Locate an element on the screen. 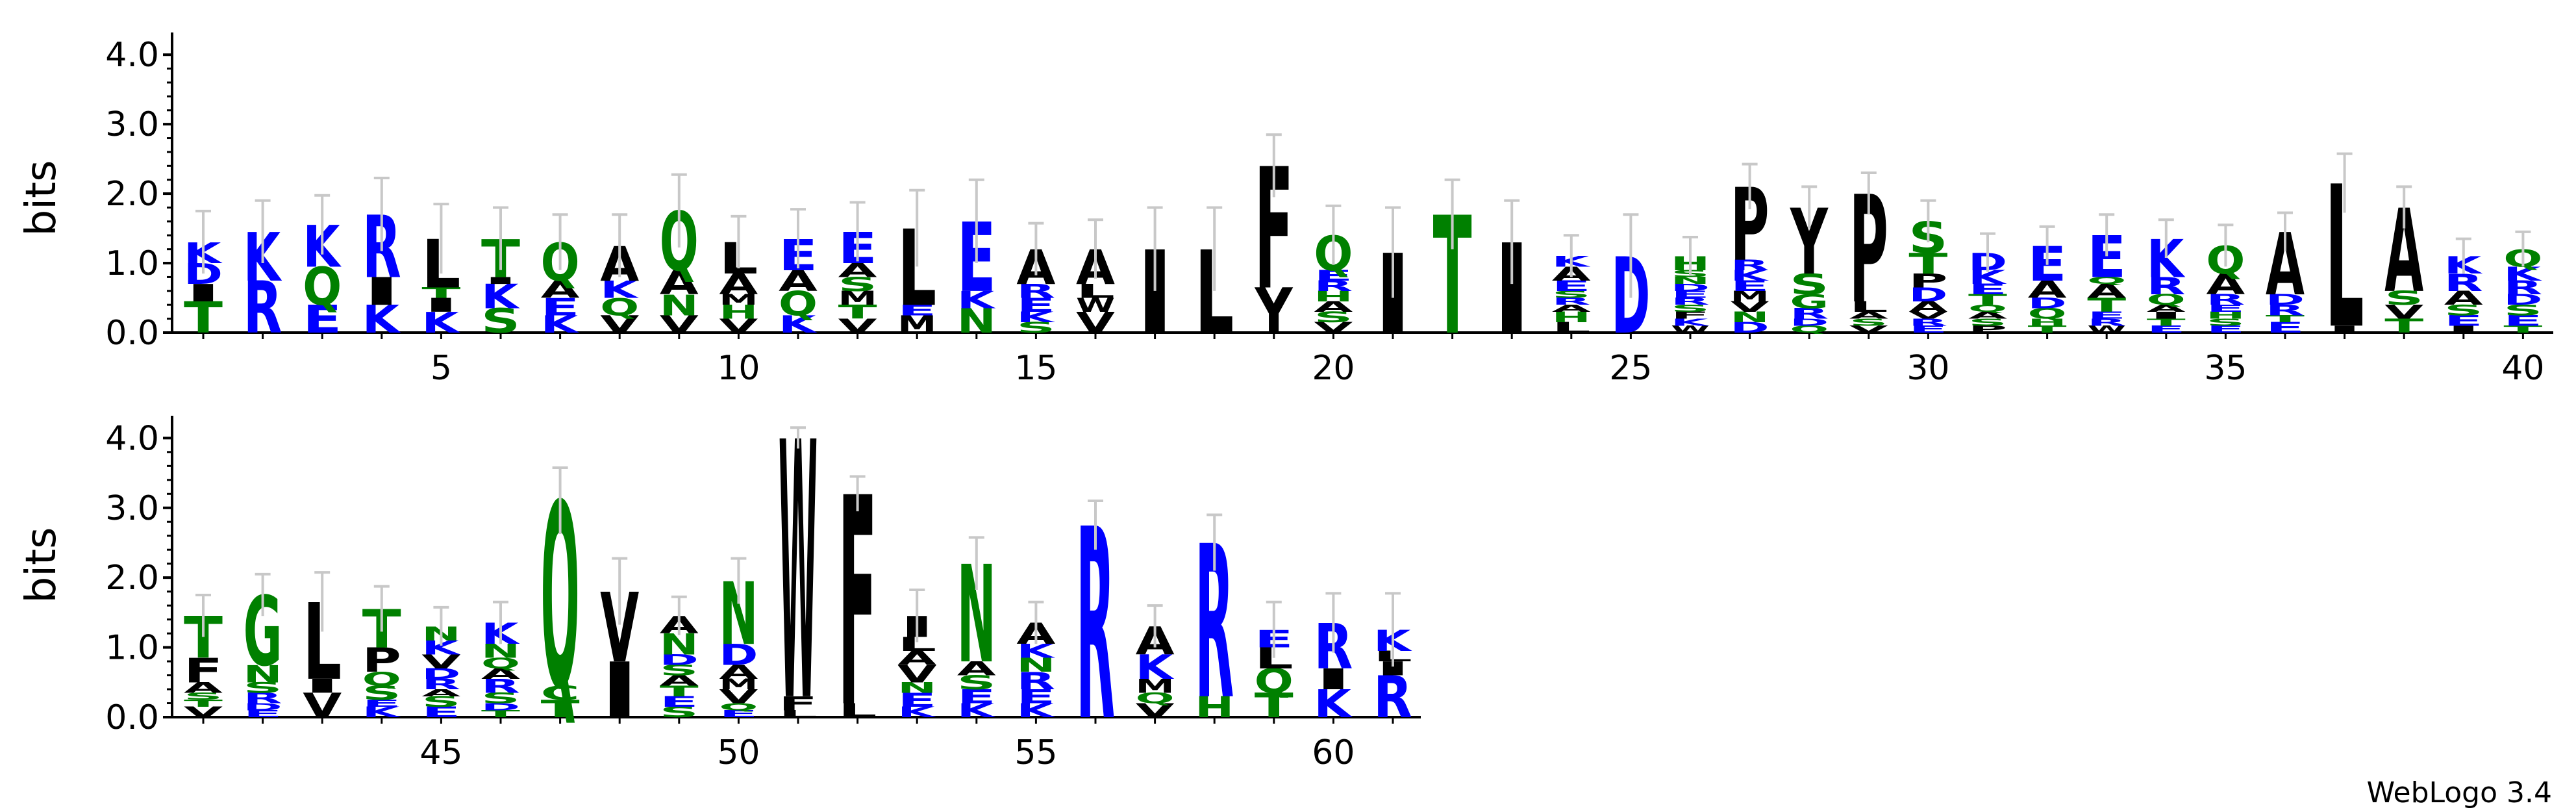 The width and height of the screenshot is (2576, 812). y-tick-label-row-2: 2.0 is located at coordinates (132, 578).